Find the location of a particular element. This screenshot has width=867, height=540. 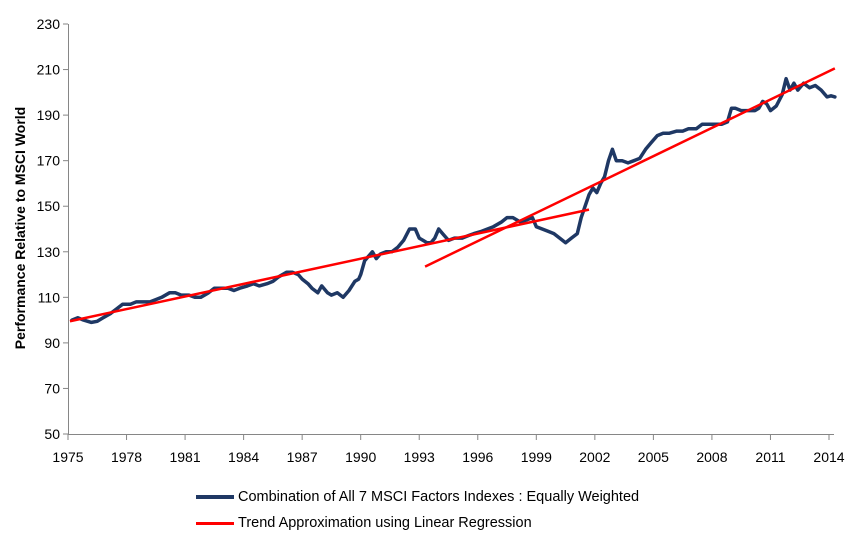

y-tick-label: 170 is located at coordinates (49, 161).